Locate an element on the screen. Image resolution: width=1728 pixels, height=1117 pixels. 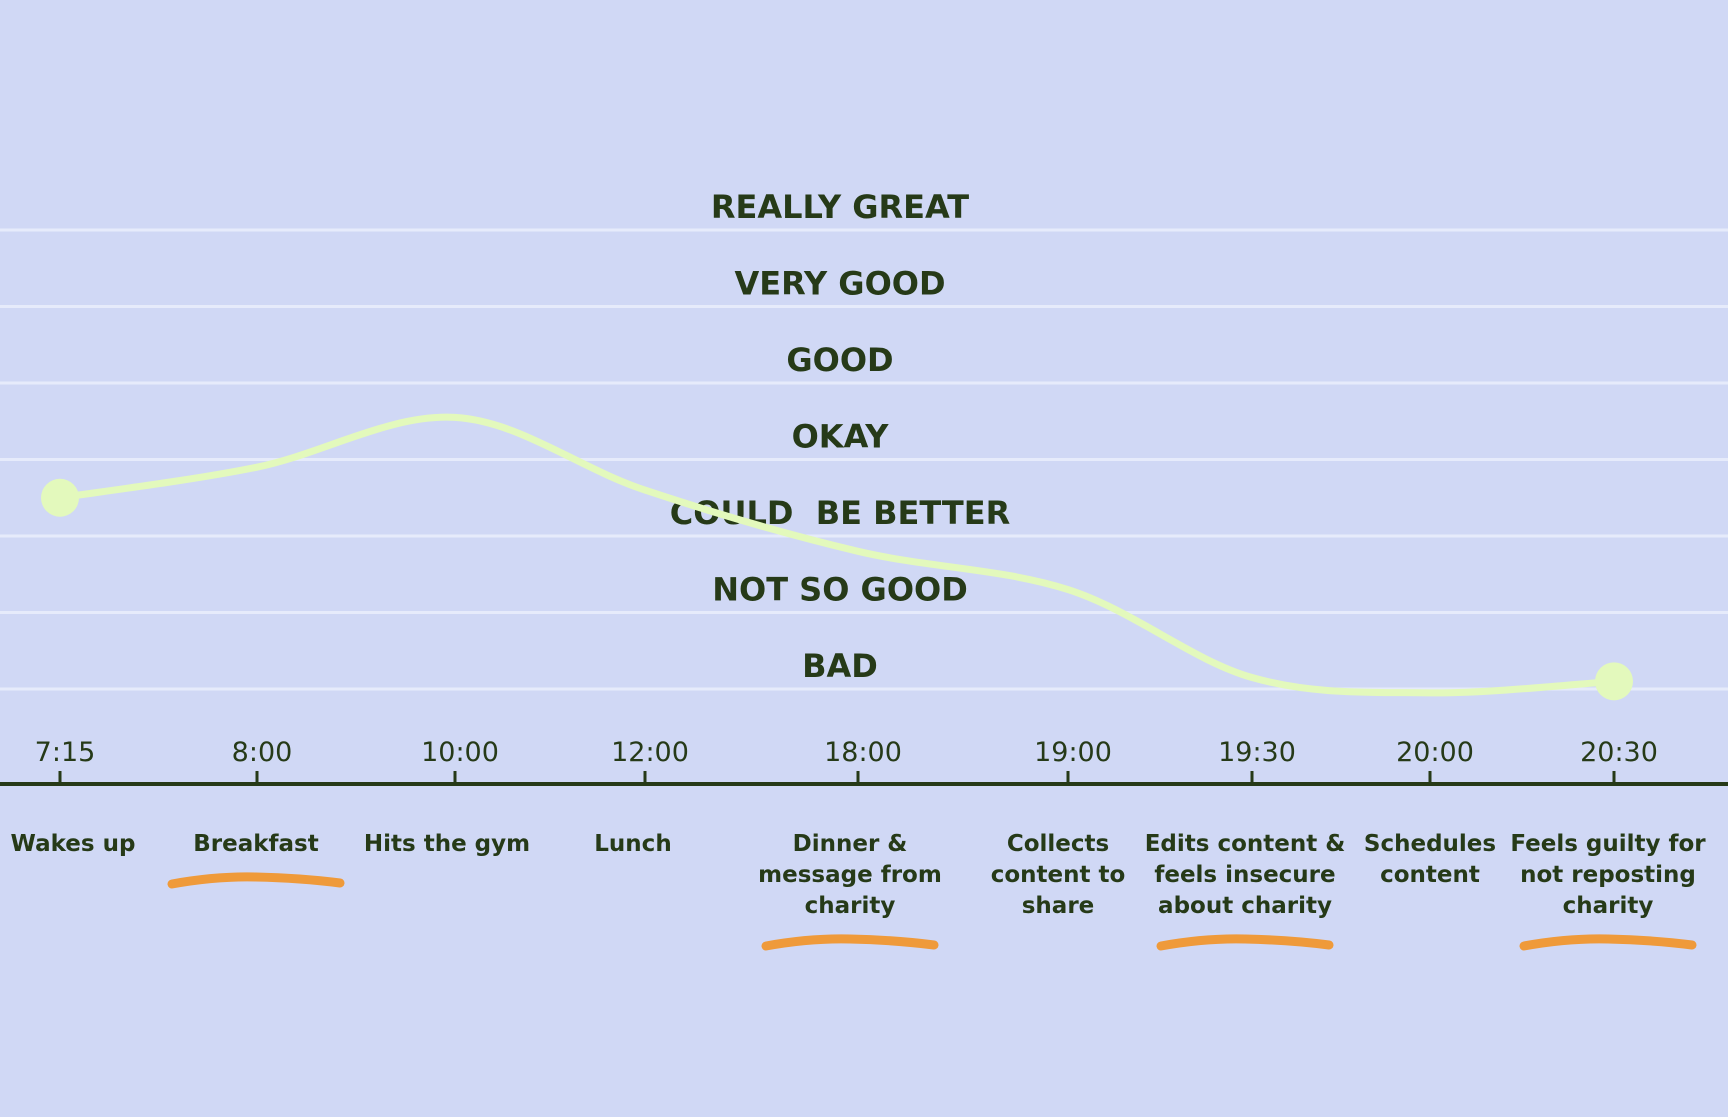
x-tick-label: 7:15 is located at coordinates (65, 752).